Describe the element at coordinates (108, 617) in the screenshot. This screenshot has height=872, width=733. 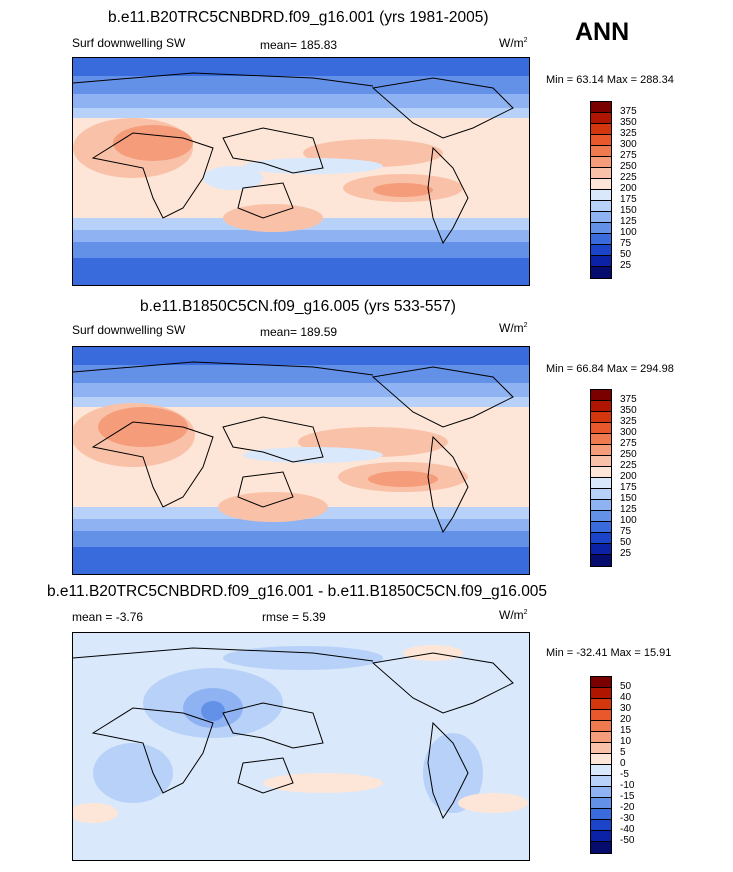
I see `panel-3-mean: mean = -3.76` at that location.